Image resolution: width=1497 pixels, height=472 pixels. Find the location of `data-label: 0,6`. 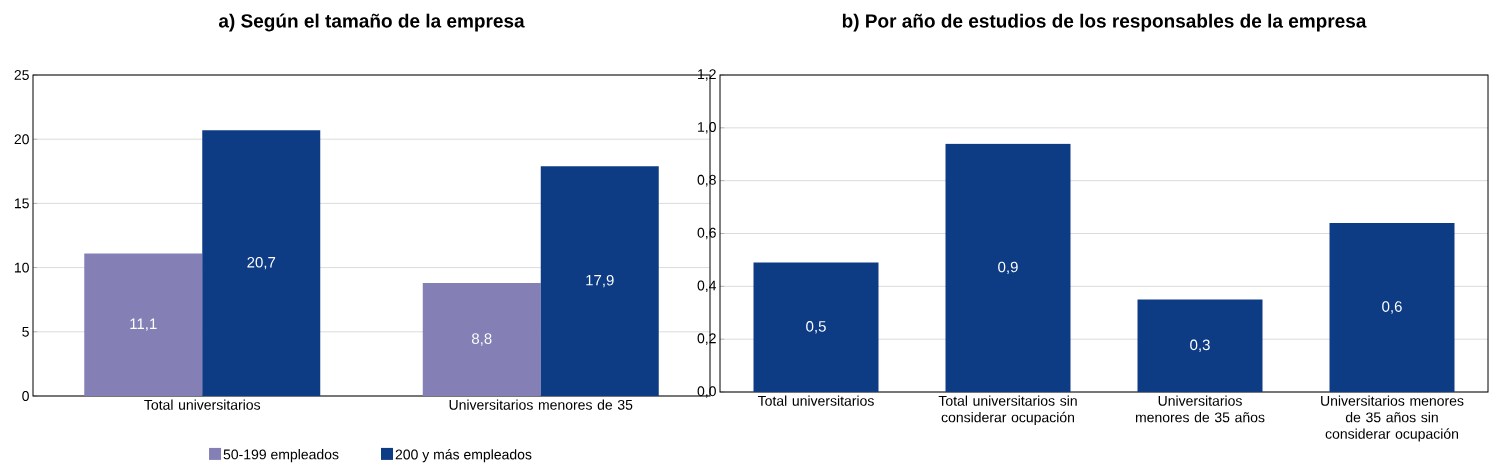

data-label: 0,6 is located at coordinates (1392, 307).